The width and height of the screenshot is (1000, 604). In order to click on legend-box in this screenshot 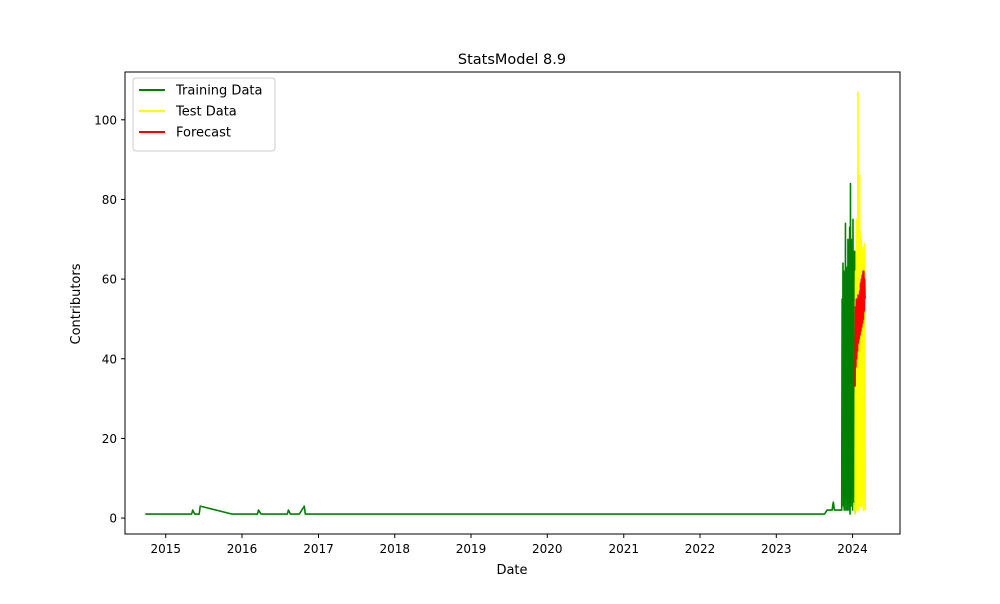, I will do `click(204, 114)`.